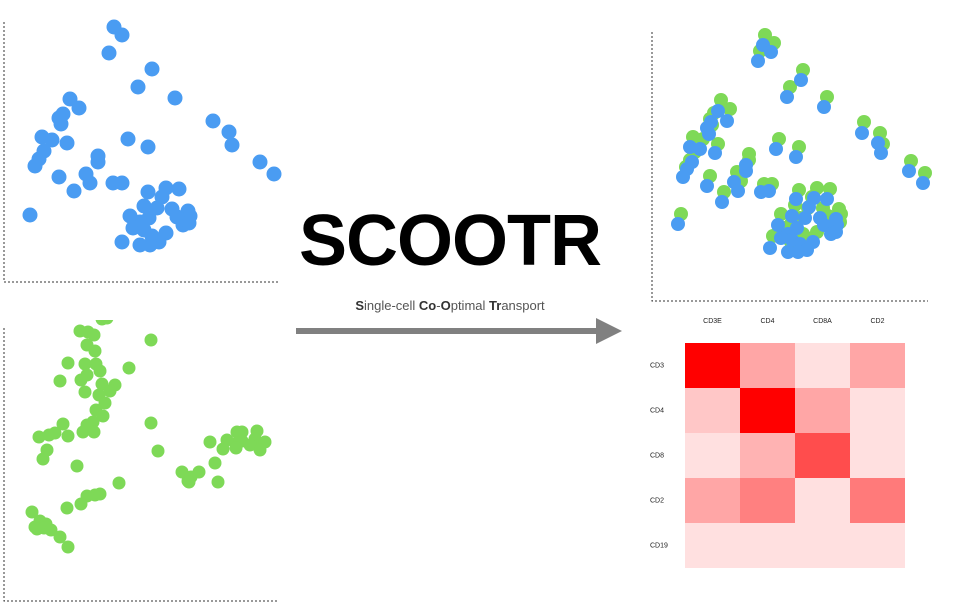 The width and height of the screenshot is (956, 607). I want to click on subtitle-part: ingle-cell, so click(391, 305).